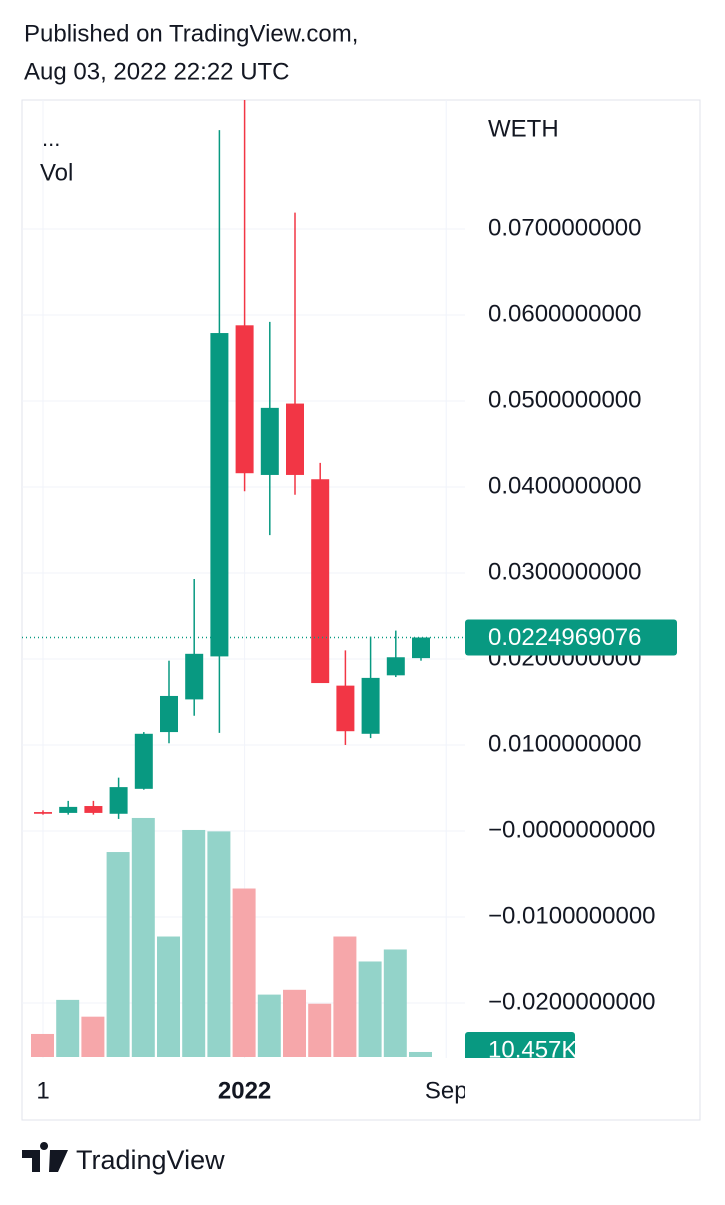  What do you see at coordinates (572, 915) in the screenshot?
I see `y-tick-label: −0.0100000000` at bounding box center [572, 915].